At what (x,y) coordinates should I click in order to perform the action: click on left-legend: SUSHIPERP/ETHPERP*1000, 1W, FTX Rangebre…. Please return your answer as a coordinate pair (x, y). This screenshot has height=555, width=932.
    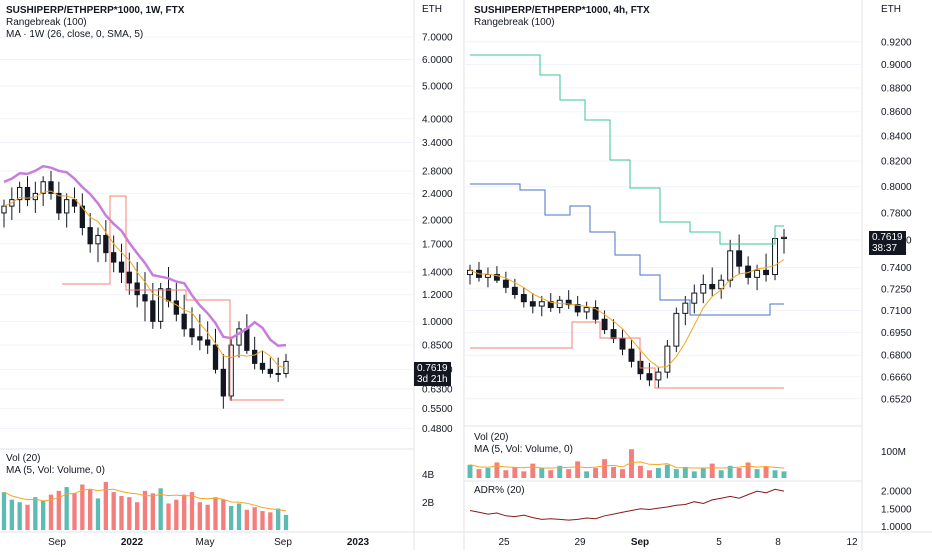
    Looking at the image, I should click on (95, 23).